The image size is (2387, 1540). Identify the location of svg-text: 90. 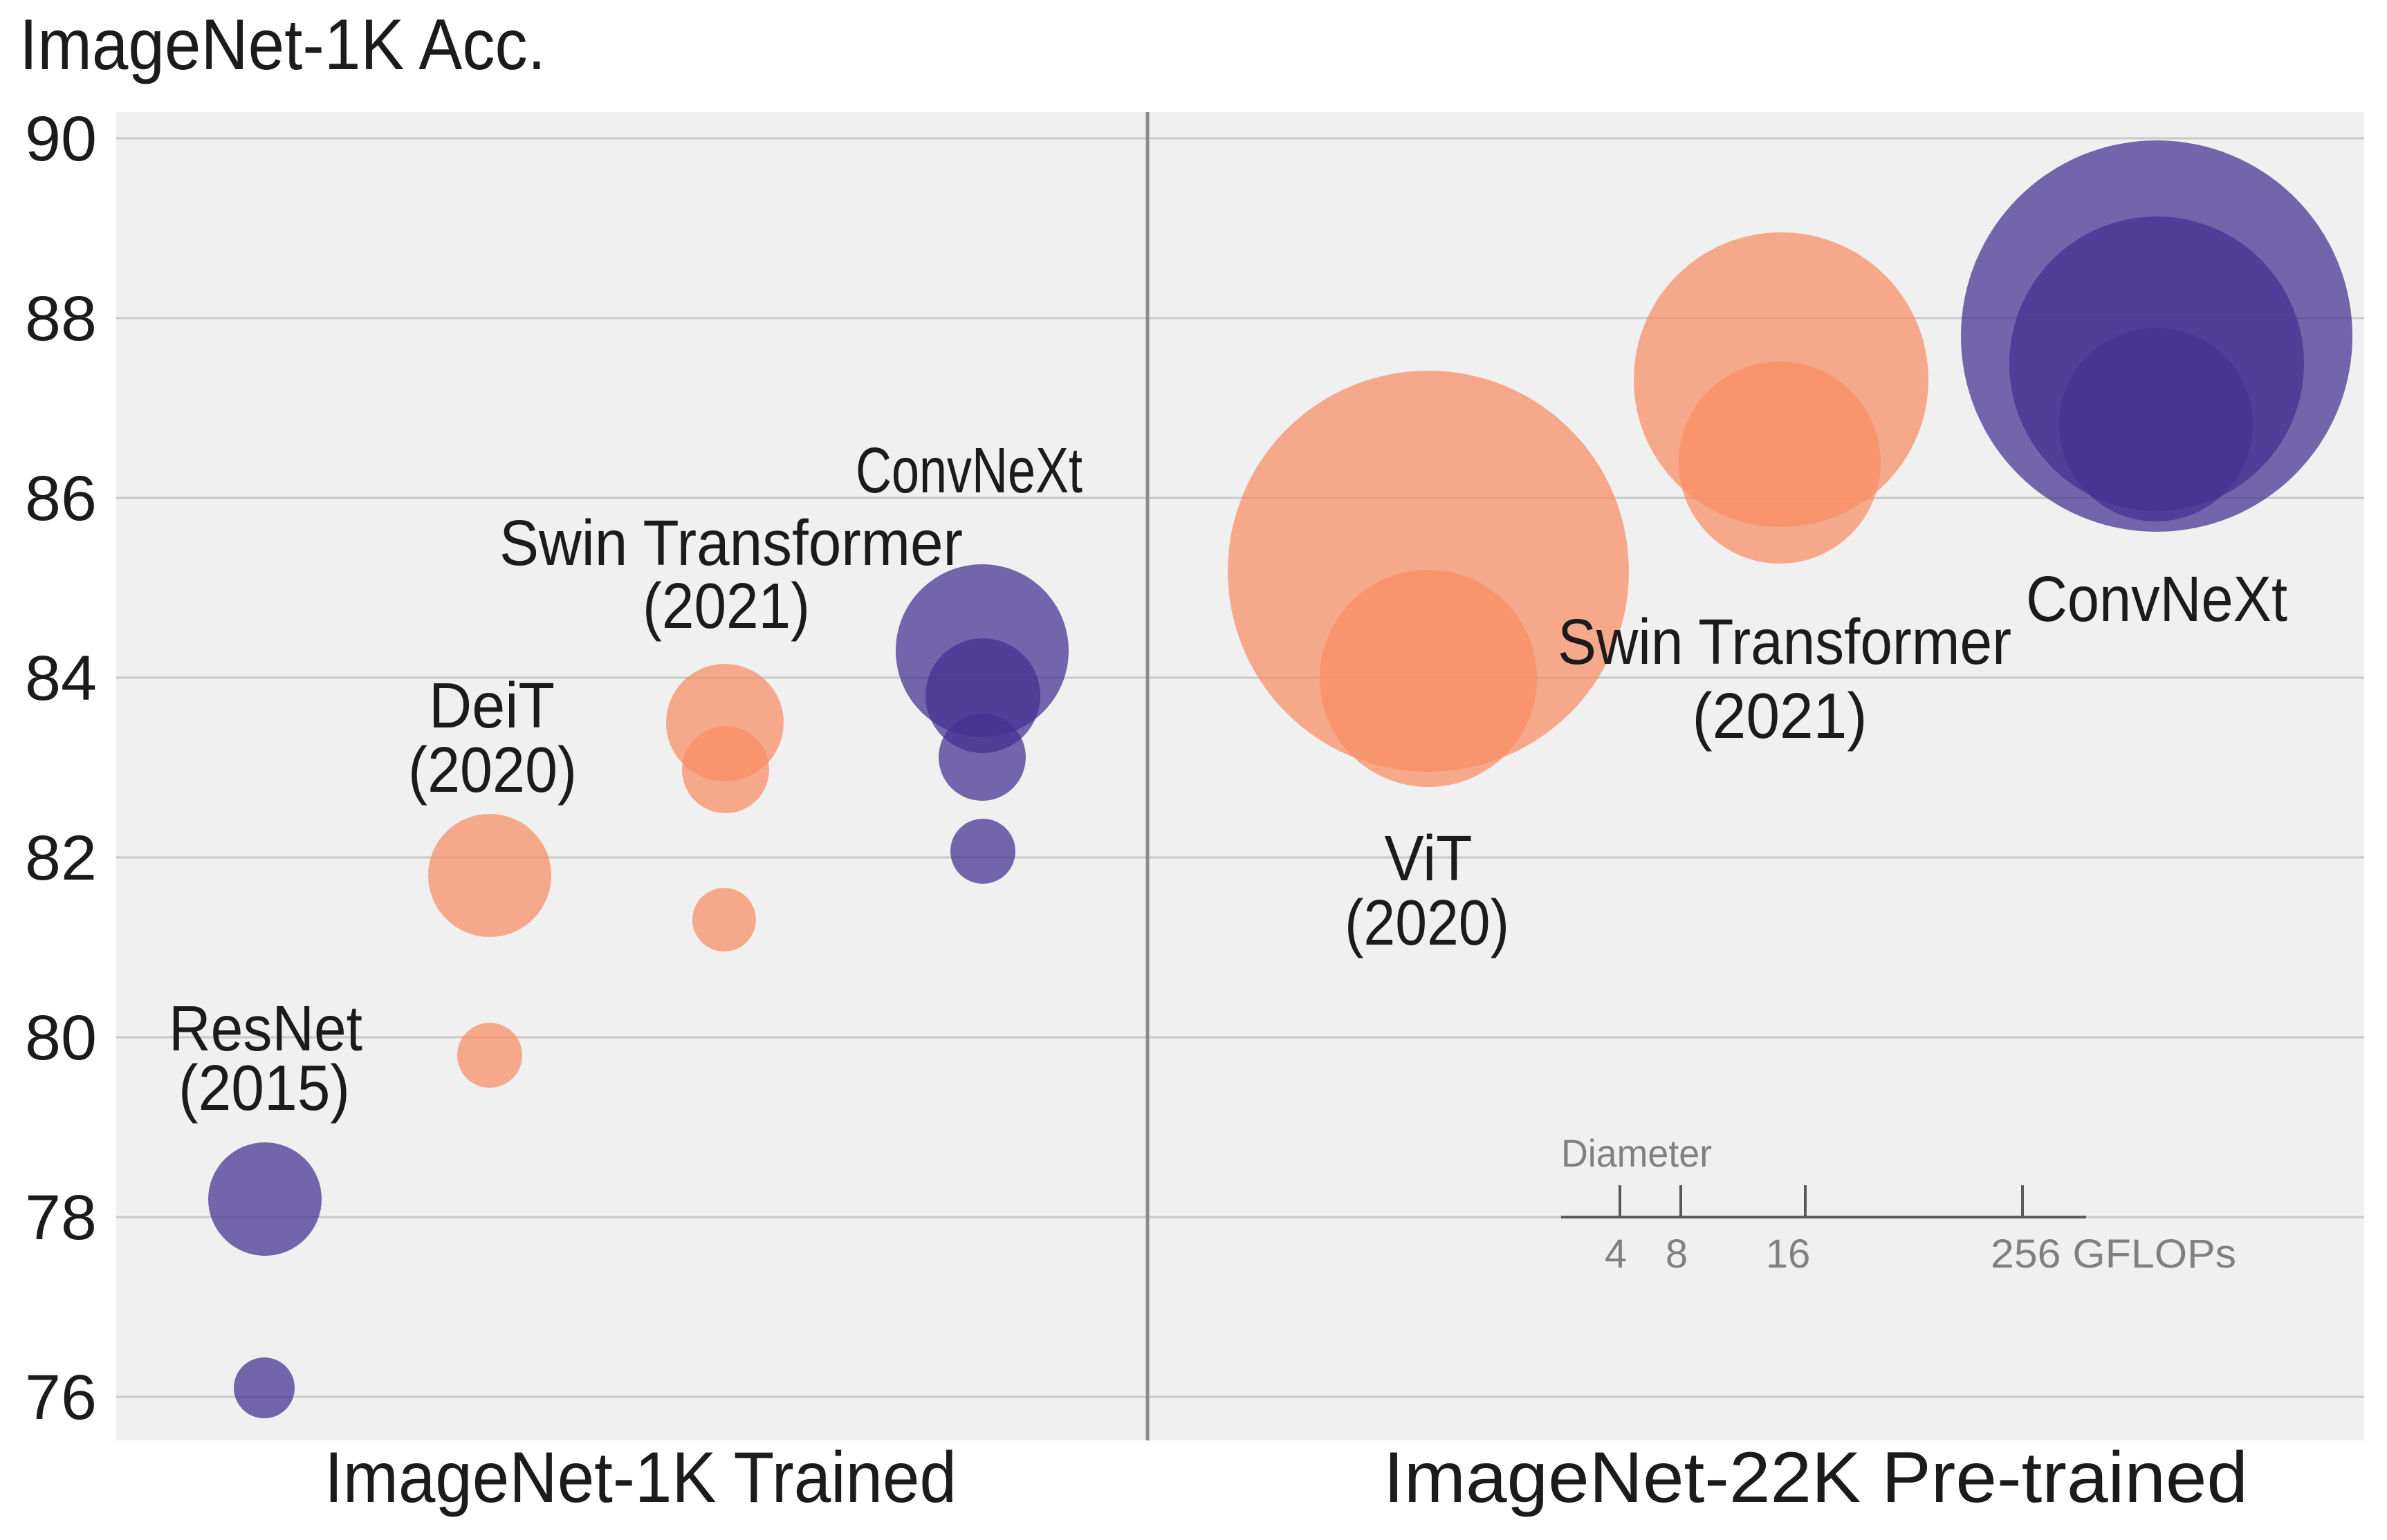
(61, 139).